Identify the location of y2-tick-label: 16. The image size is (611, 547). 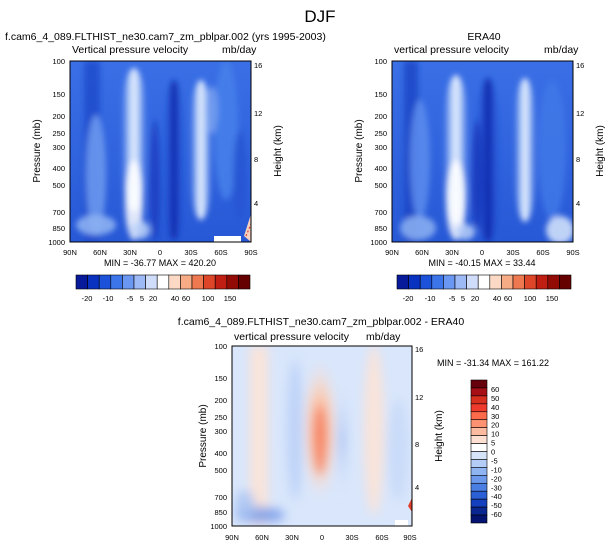
(580, 65).